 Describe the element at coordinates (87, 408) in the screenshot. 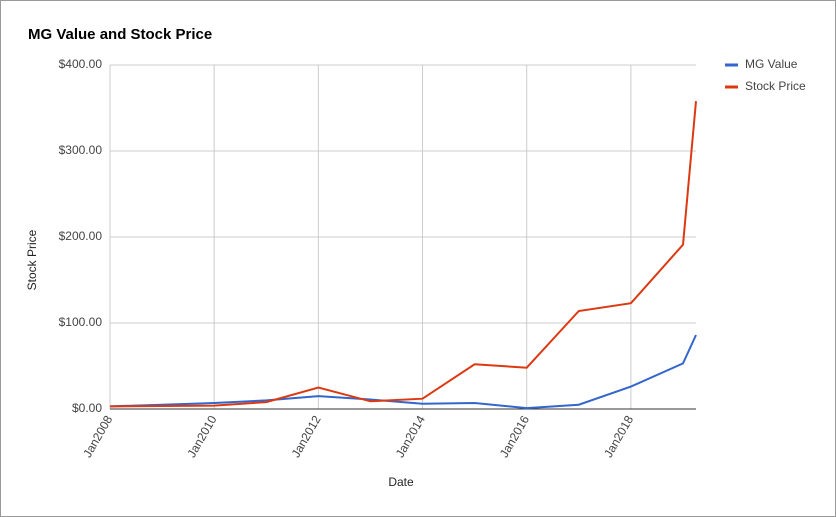

I see `y-tick-label: $0.00` at that location.